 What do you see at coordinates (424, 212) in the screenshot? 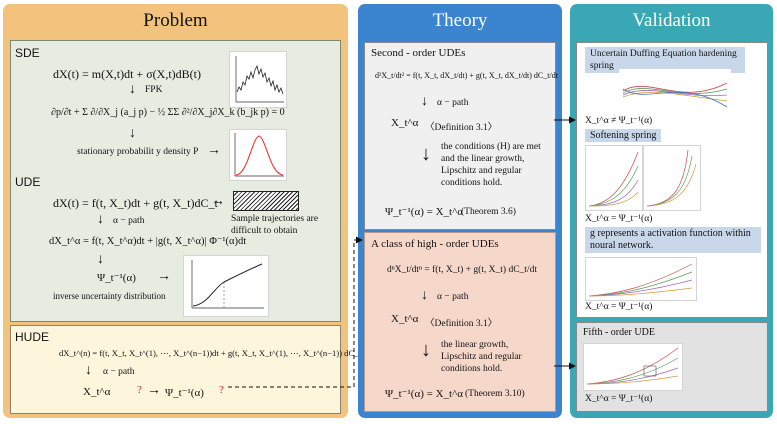
I see `second-result: Ψ_t⁻¹(α) = X_t^α` at bounding box center [424, 212].